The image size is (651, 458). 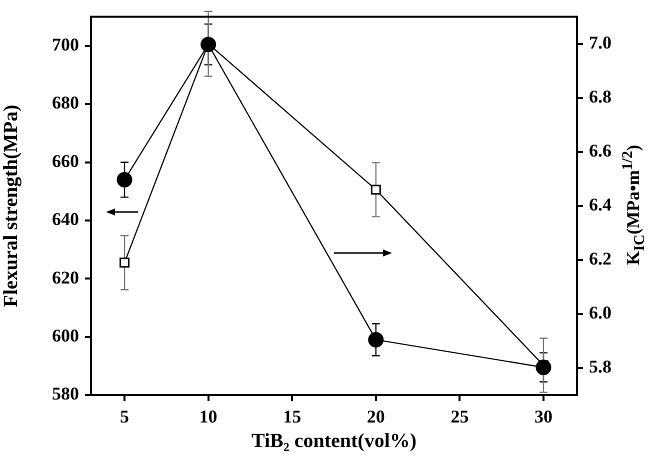 What do you see at coordinates (292, 416) in the screenshot?
I see `x-tick-label: 15` at bounding box center [292, 416].